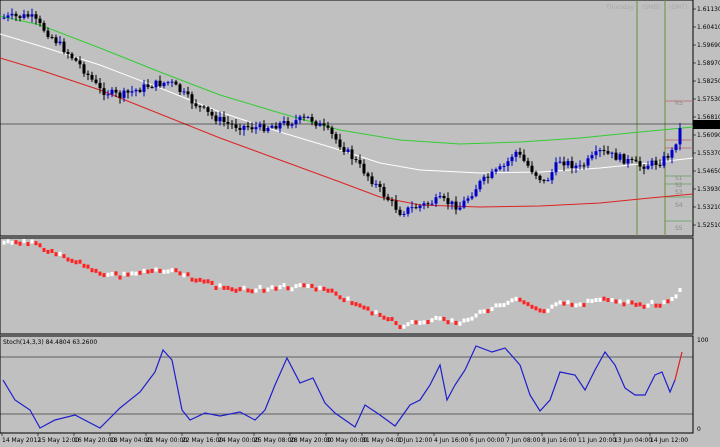  I want to click on pivot-label-s4: S4, so click(679, 205).